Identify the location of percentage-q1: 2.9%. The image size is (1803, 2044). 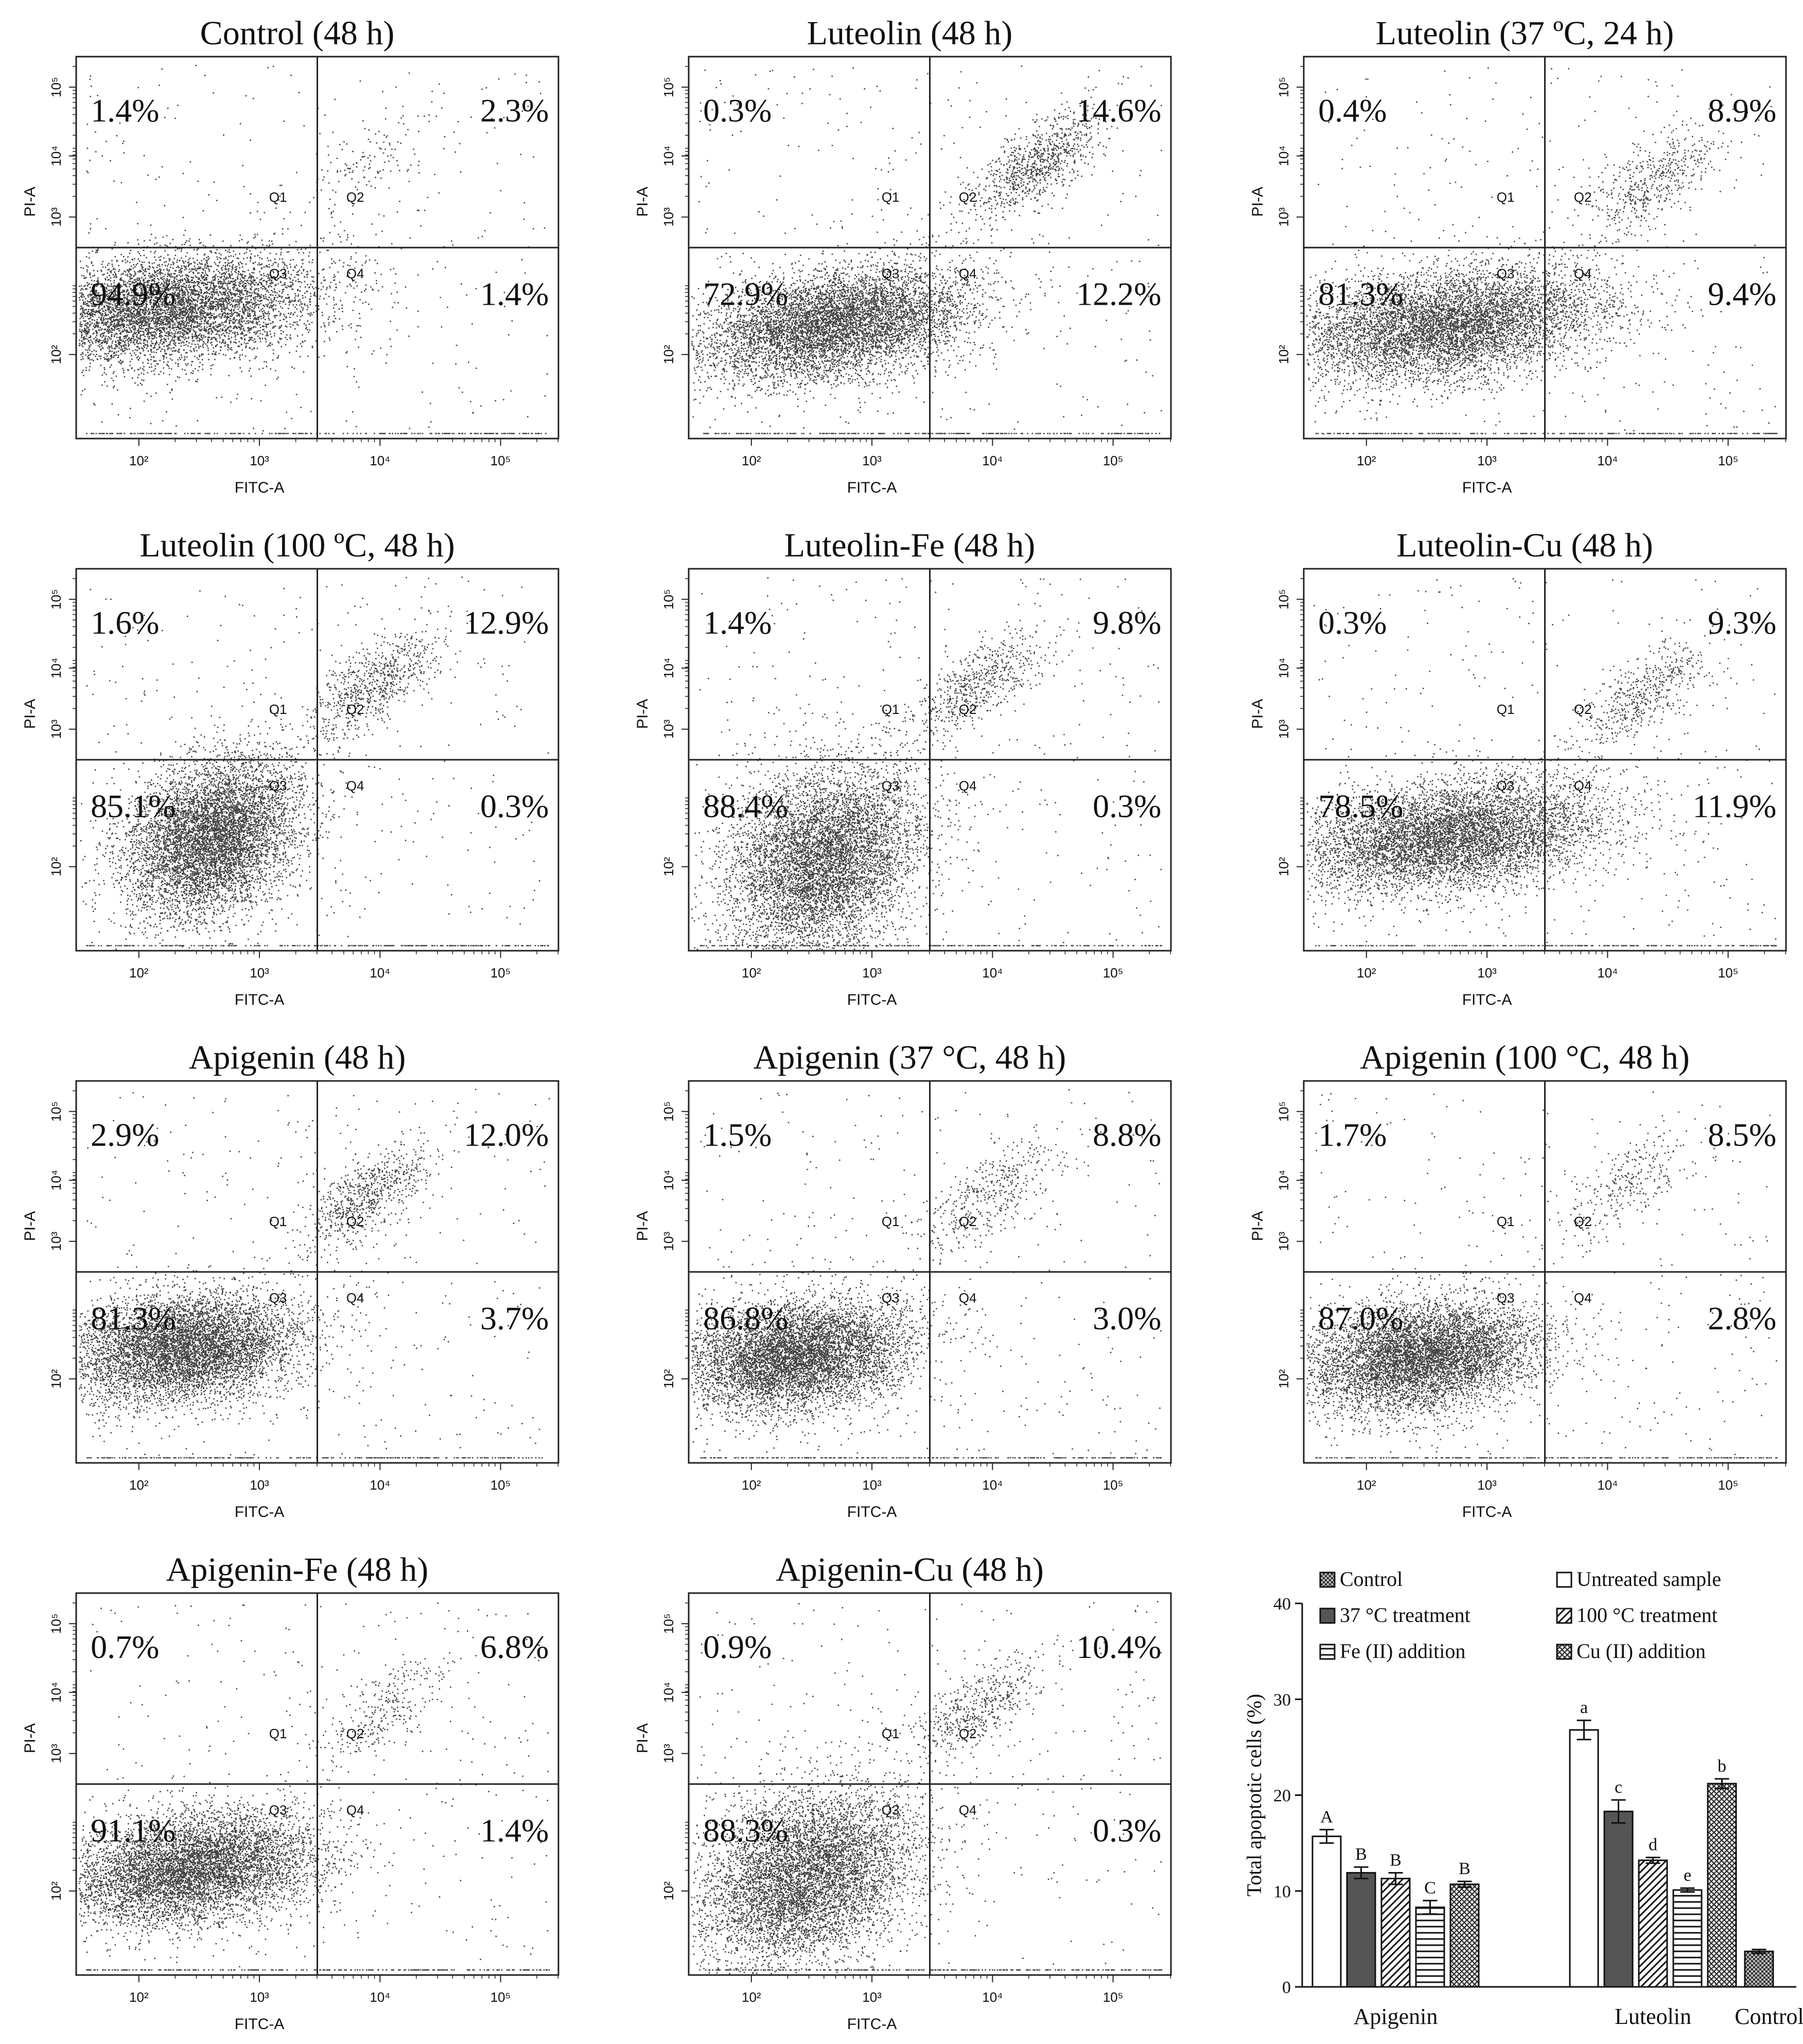
(125, 1134).